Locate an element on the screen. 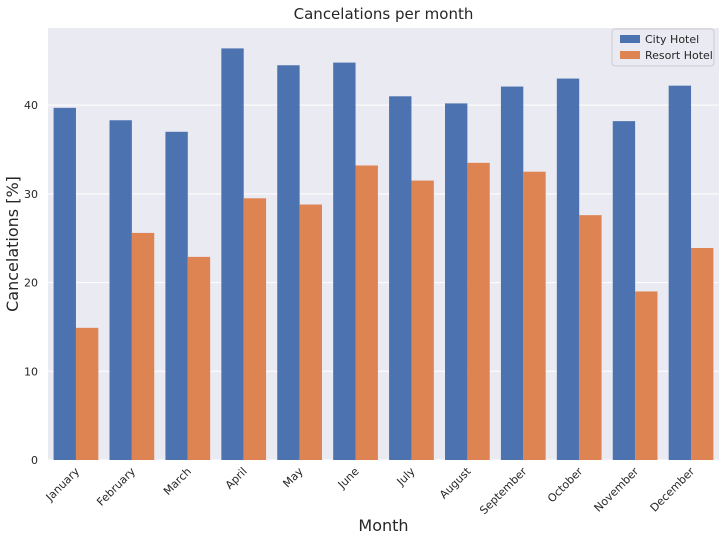 This screenshot has width=724, height=545. x-tick-label: April is located at coordinates (236, 478).